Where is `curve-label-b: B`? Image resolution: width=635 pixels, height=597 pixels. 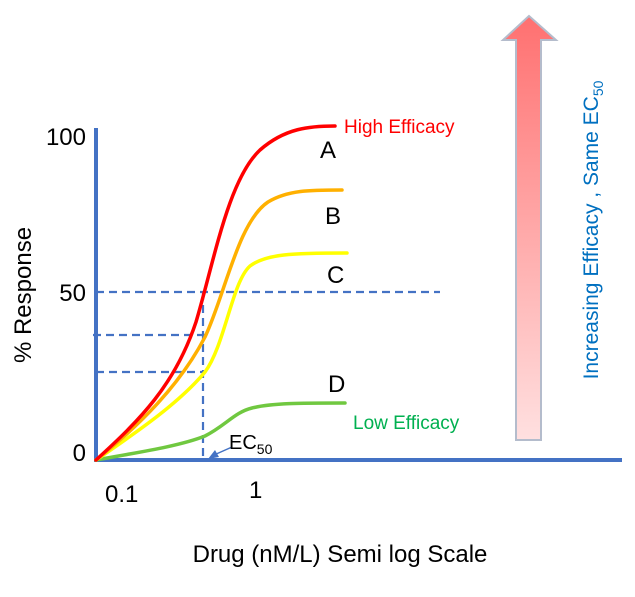
curve-label-b: B is located at coordinates (333, 216).